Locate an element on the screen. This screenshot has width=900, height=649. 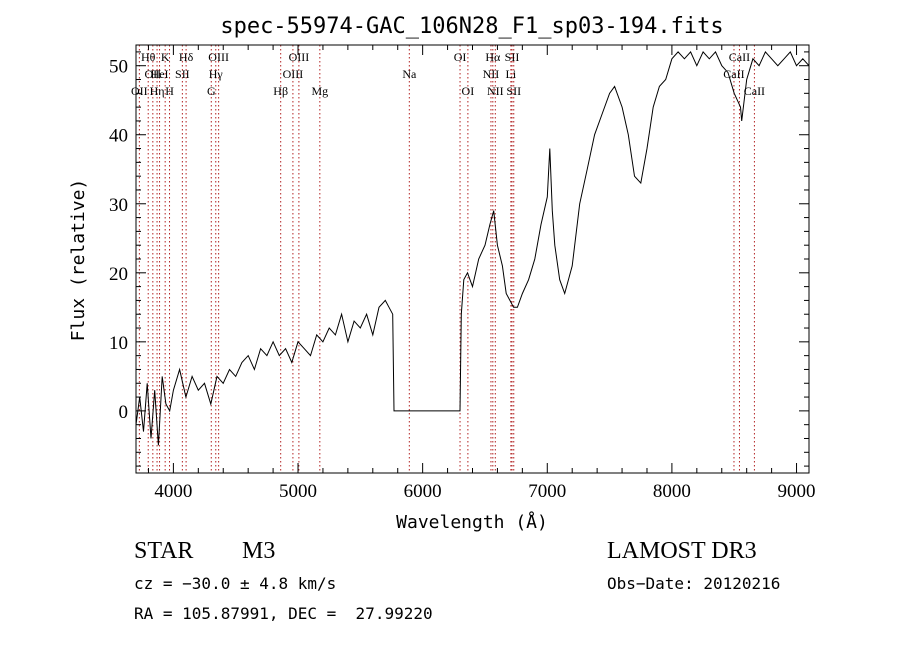
spectral-line-label: G is located at coordinates (211, 91).